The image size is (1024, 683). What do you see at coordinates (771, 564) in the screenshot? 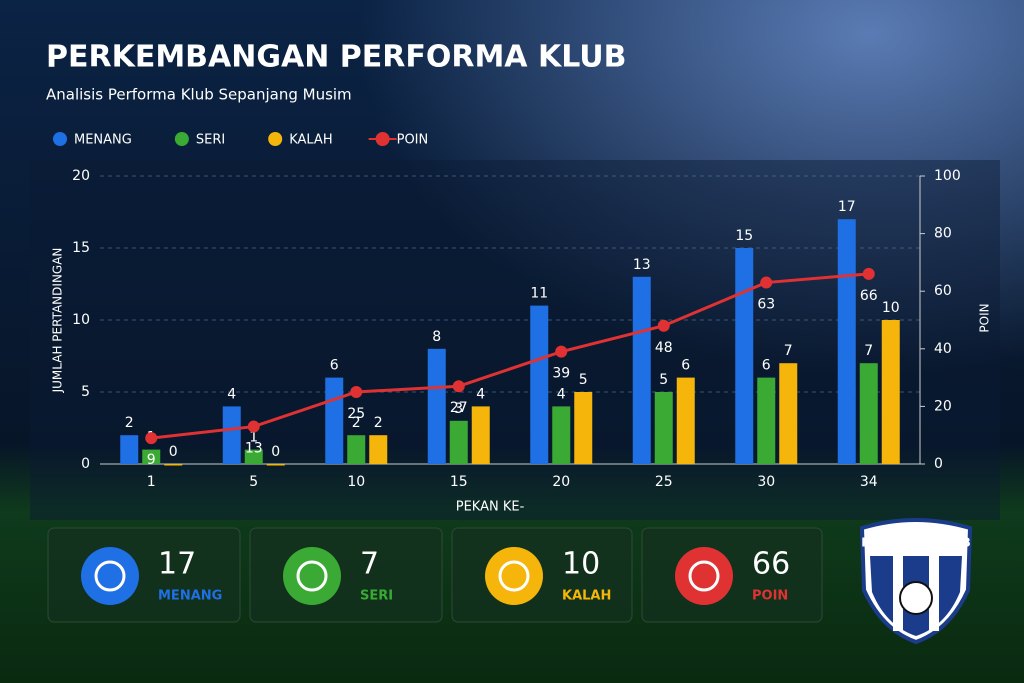
I see `summary-value: 66` at bounding box center [771, 564].